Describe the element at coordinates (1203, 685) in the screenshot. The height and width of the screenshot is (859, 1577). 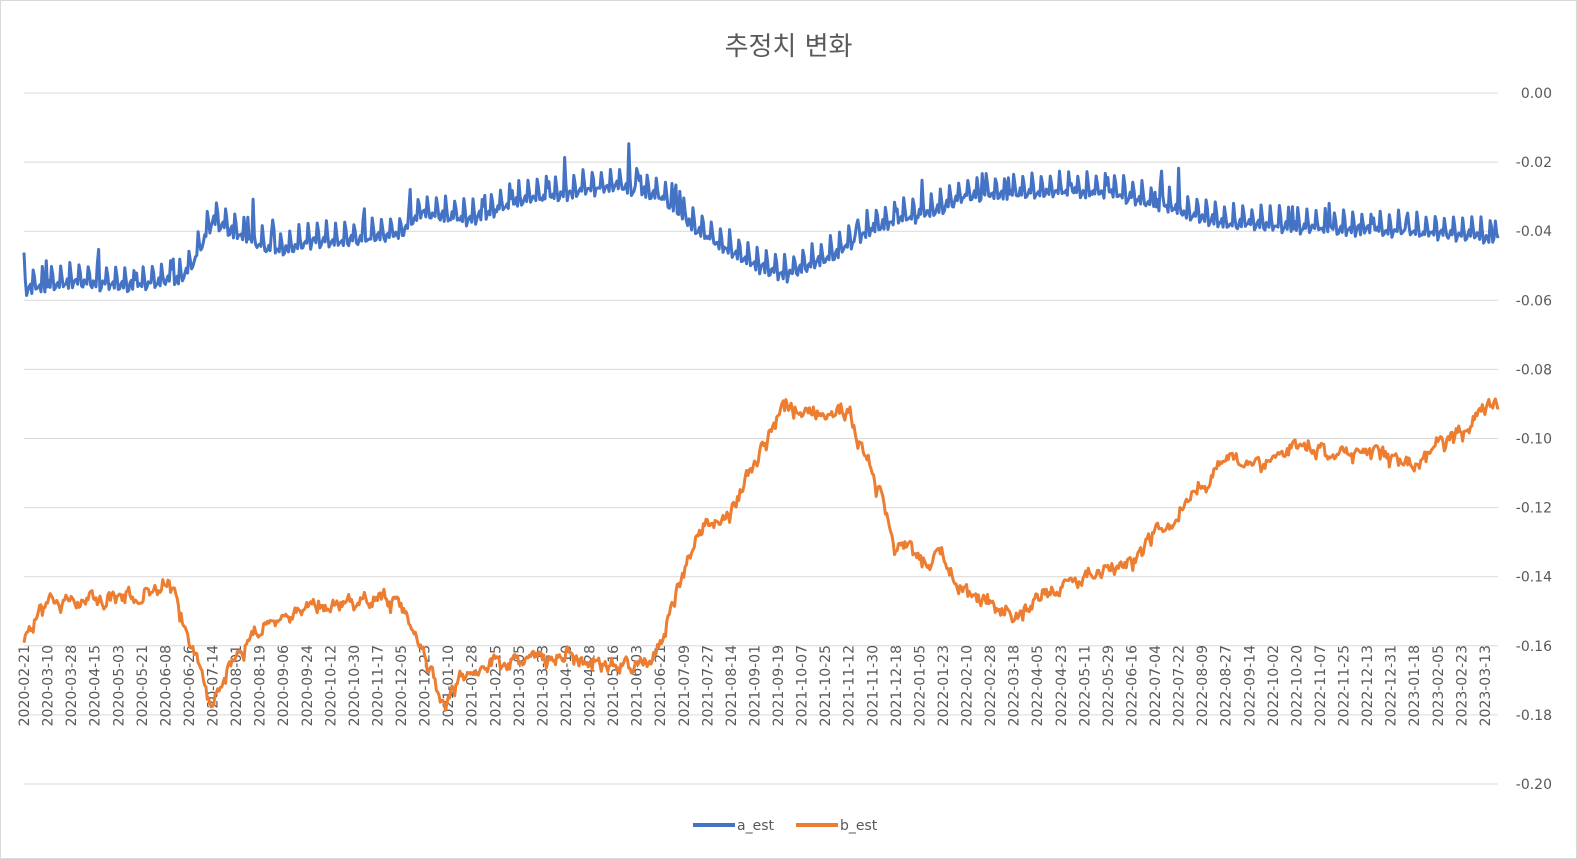
I see `x-tick-label: 2022-08-09` at that location.